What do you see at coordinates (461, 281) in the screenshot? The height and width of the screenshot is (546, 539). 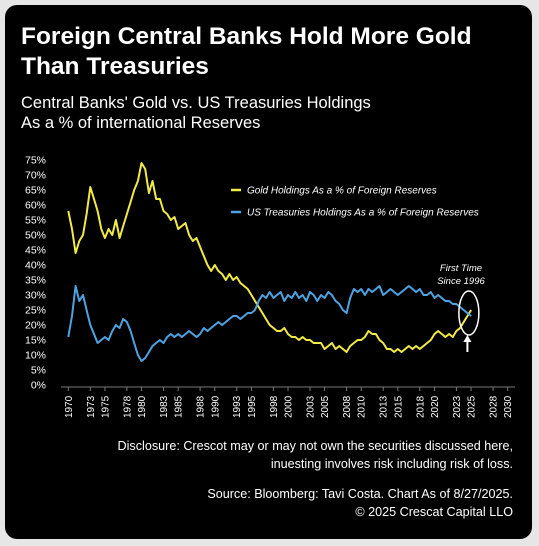 I see `annotation-text: Since 1996` at bounding box center [461, 281].